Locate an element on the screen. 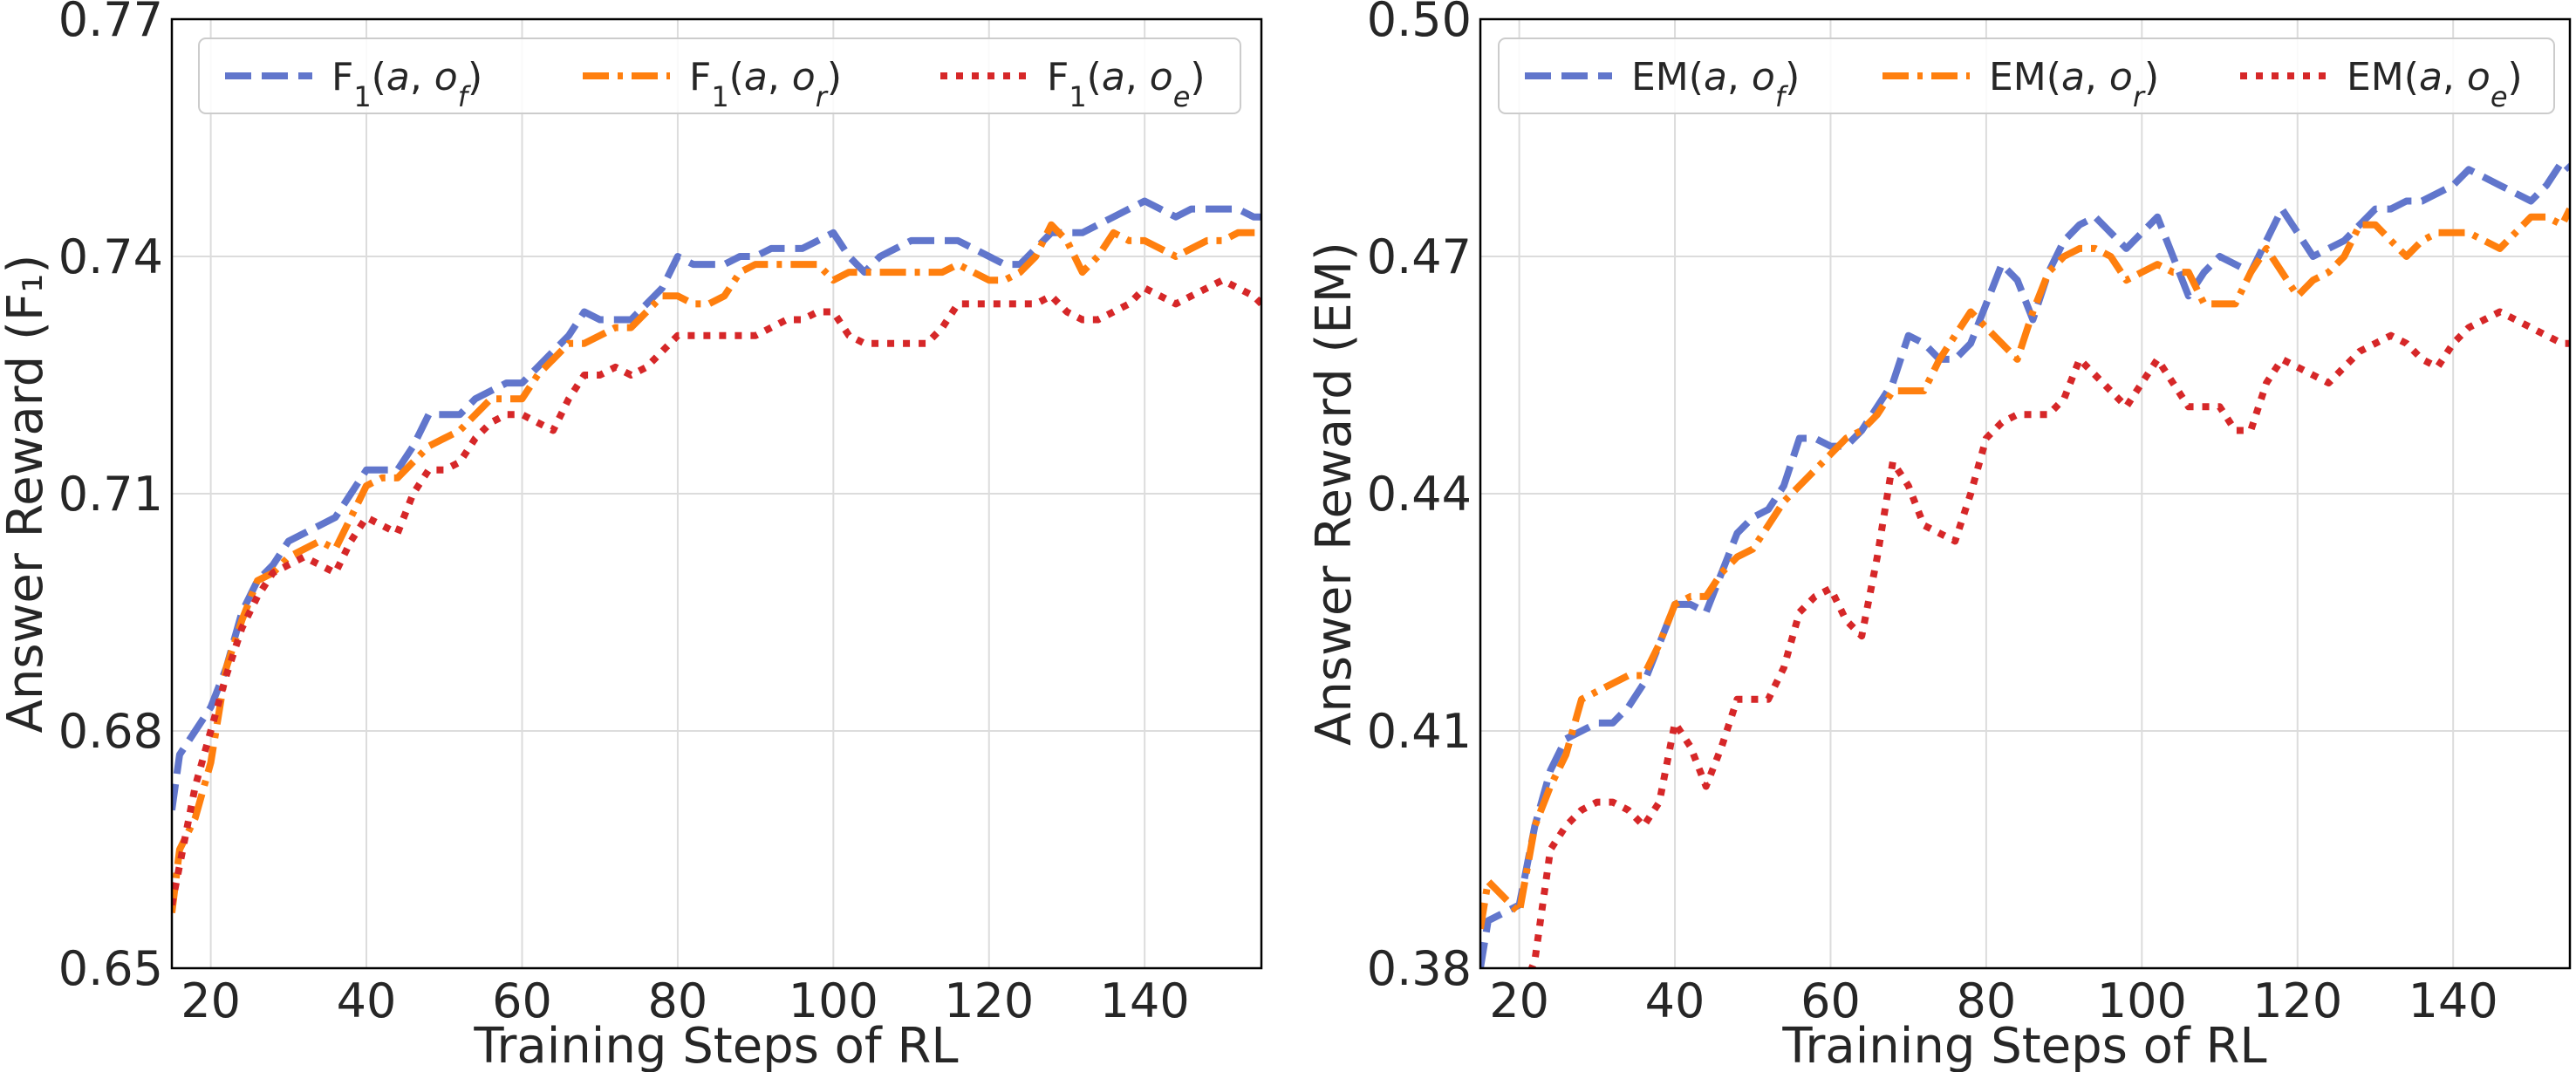 Image resolution: width=2576 pixels, height=1072 pixels. em-x-tick-label: 40 is located at coordinates (1675, 1000).